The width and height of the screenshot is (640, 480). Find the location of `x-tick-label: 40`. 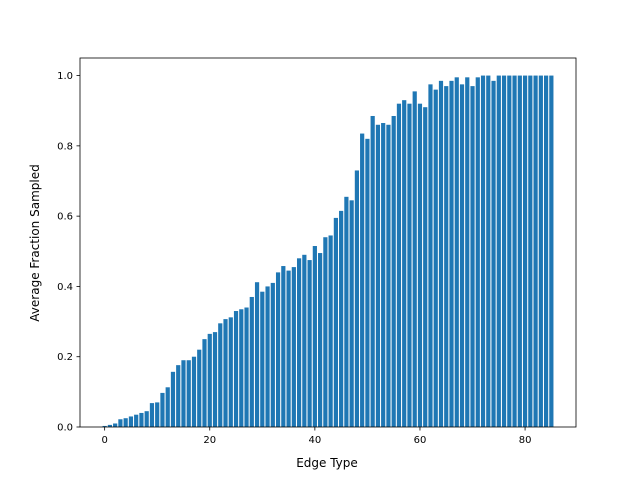

x-tick-label: 40 is located at coordinates (314, 440).